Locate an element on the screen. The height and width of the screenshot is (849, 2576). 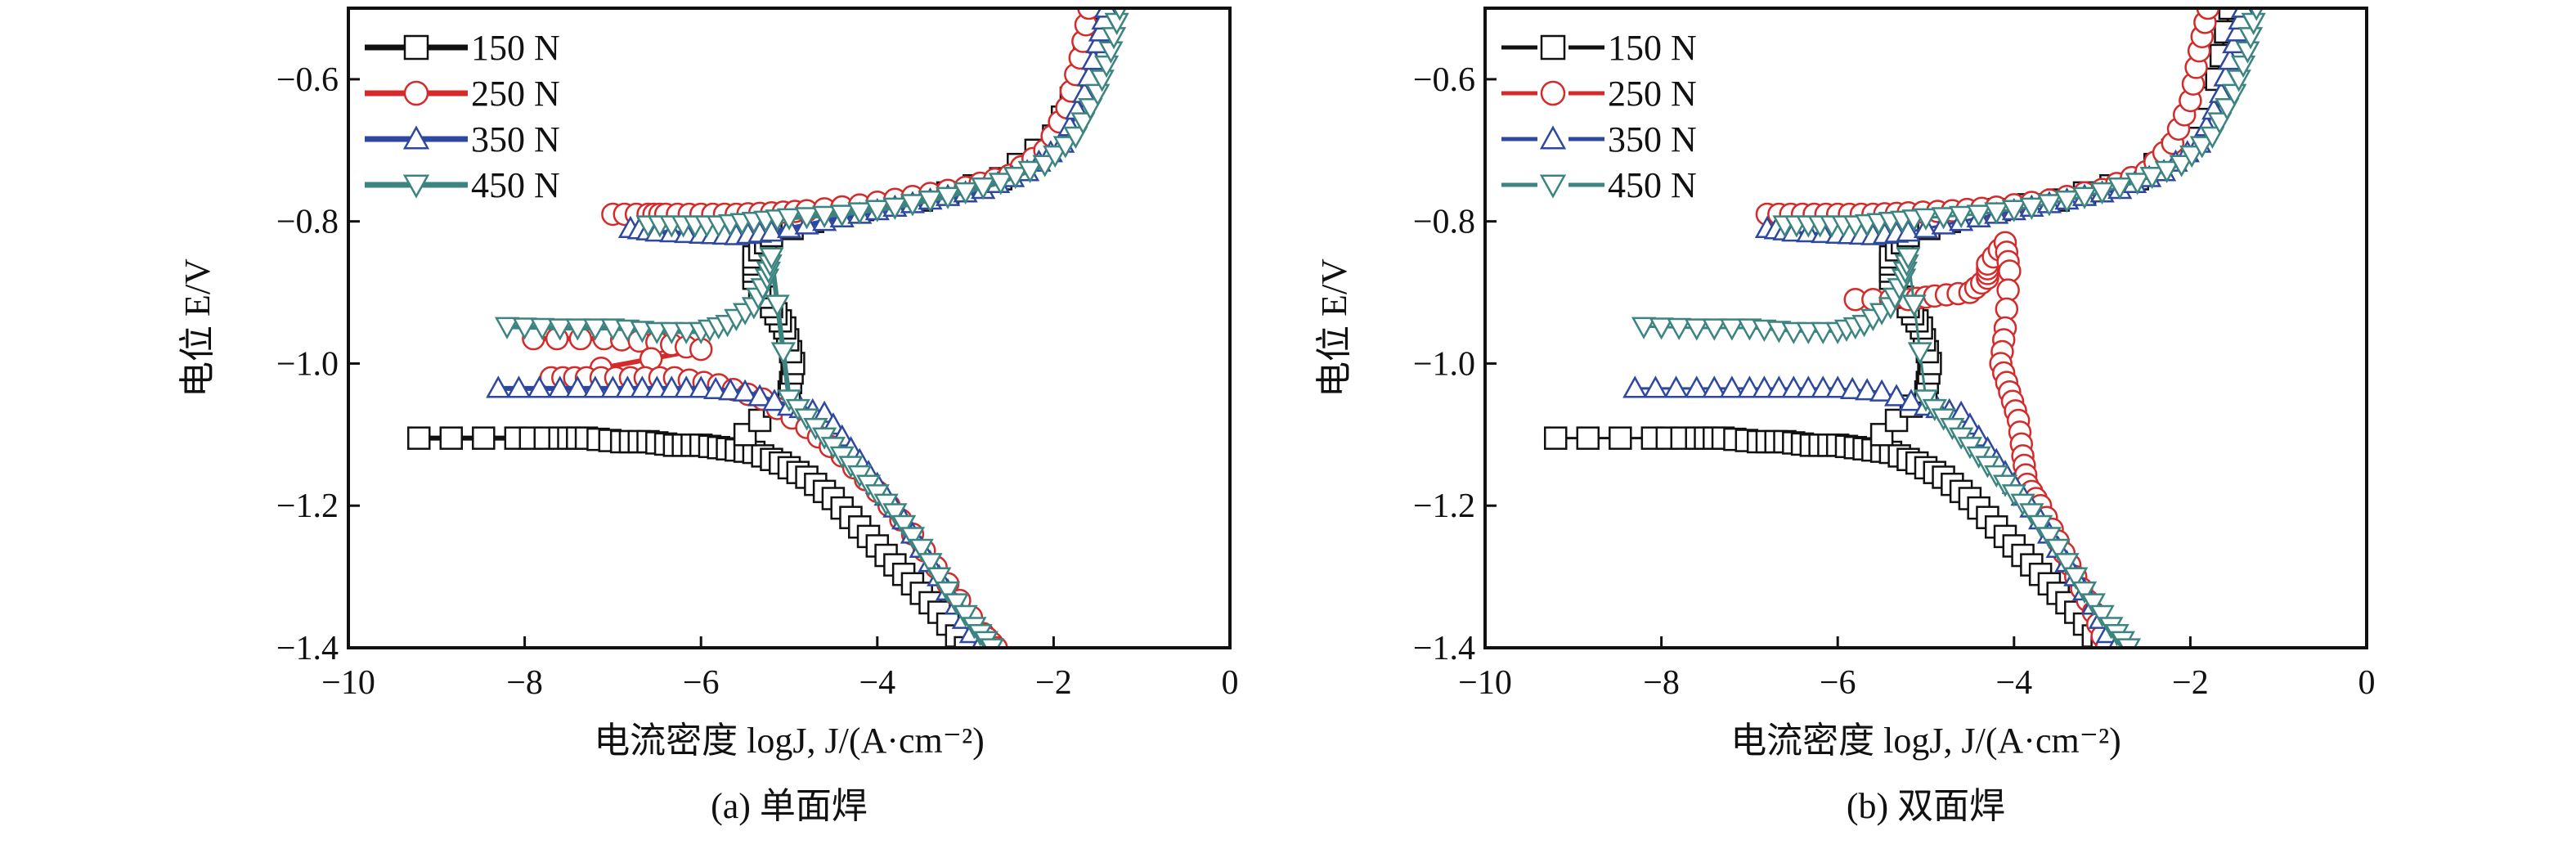
legend-label: 250 N is located at coordinates (1653, 94).